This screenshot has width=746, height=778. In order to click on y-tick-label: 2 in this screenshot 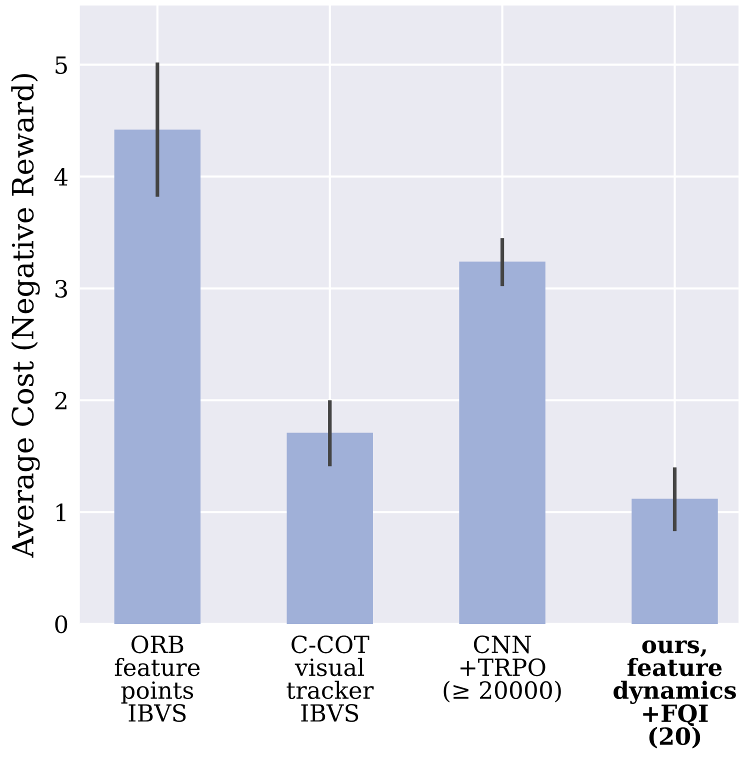, I will do `click(60, 401)`.